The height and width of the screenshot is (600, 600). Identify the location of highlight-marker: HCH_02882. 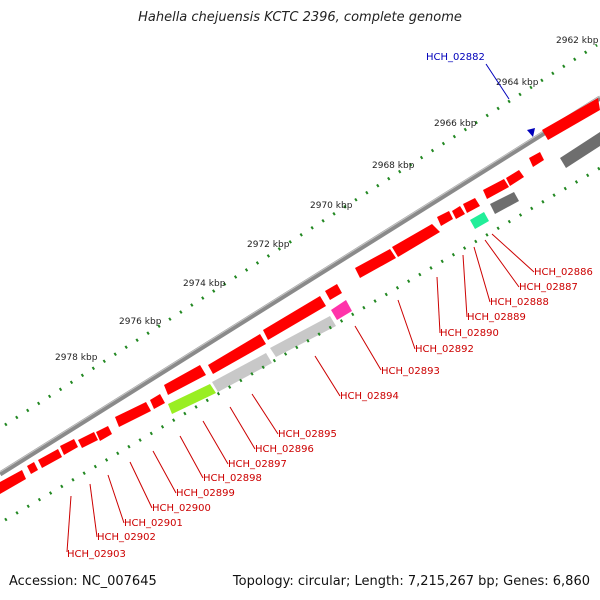
(480, 94).